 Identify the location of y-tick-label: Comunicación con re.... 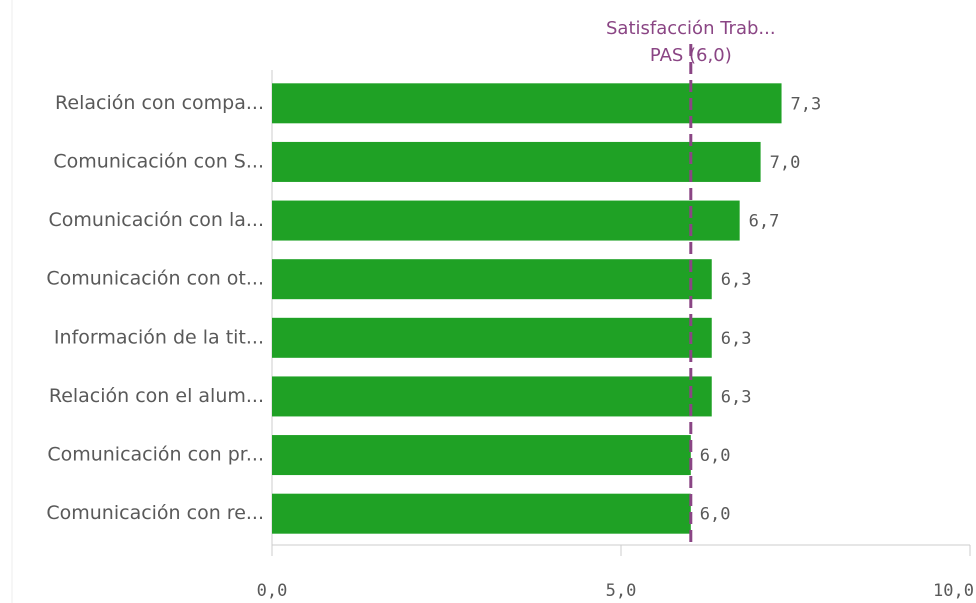
(155, 513).